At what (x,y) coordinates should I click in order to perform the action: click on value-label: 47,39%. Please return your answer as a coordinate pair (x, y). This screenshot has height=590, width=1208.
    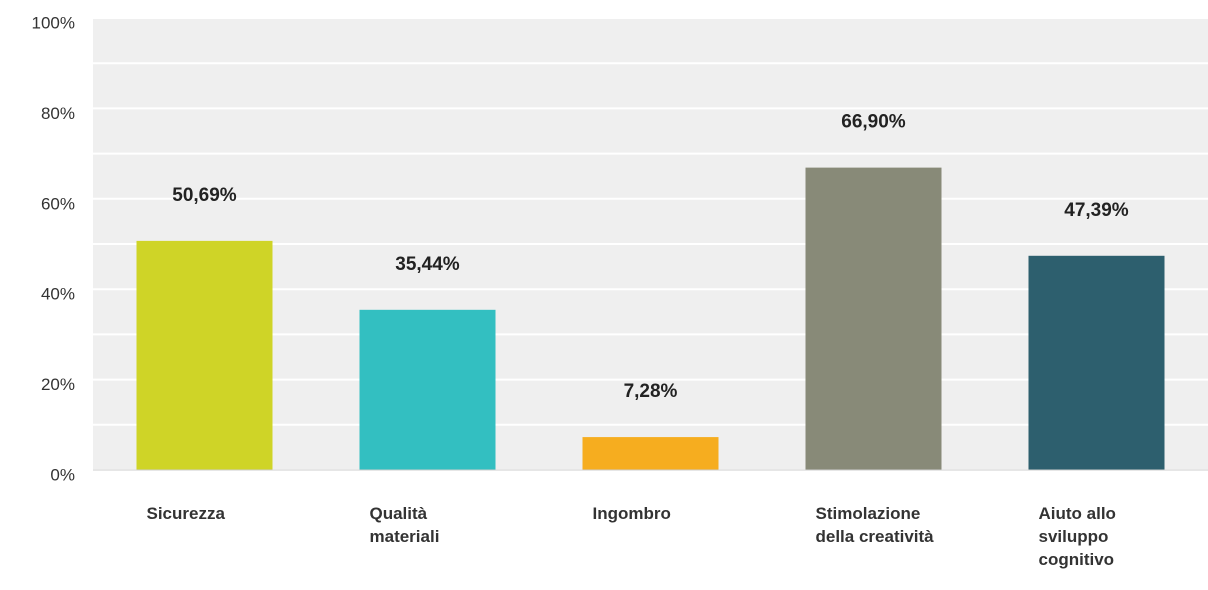
    Looking at the image, I should click on (1096, 210).